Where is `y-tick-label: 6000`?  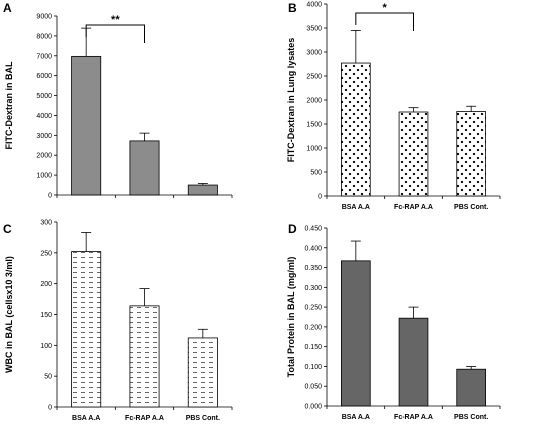
y-tick-label: 6000 is located at coordinates (44, 76).